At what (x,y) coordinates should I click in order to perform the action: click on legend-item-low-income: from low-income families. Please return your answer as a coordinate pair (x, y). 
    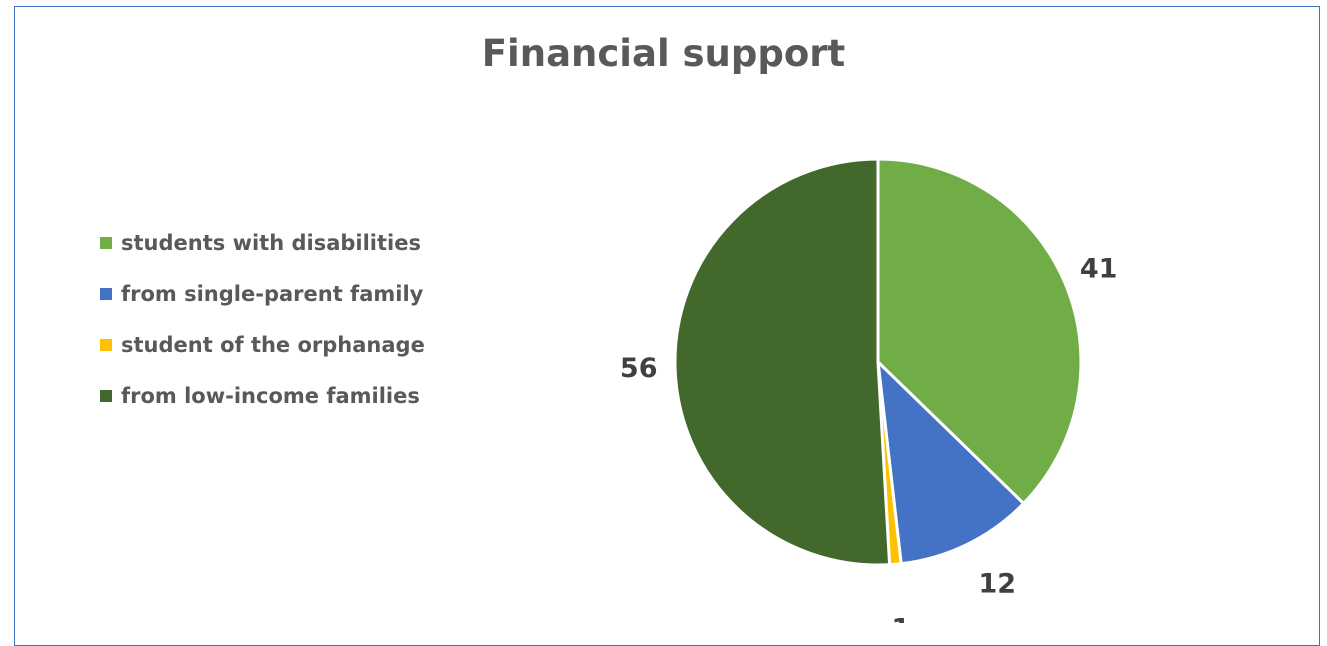
    Looking at the image, I should click on (262, 396).